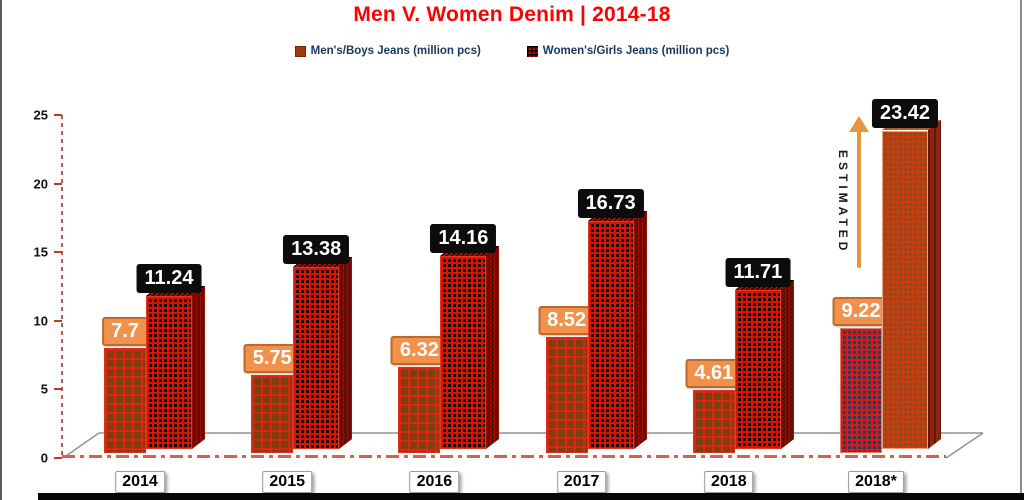 The image size is (1024, 500). I want to click on data-label-men-2014: 7.7, so click(125, 332).